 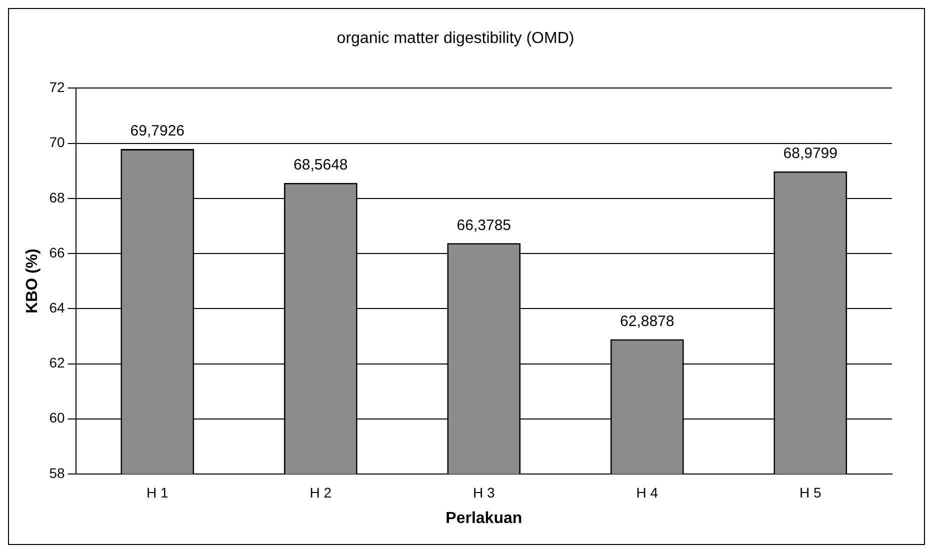 What do you see at coordinates (57, 362) in the screenshot?
I see `y-tick-label: 62` at bounding box center [57, 362].